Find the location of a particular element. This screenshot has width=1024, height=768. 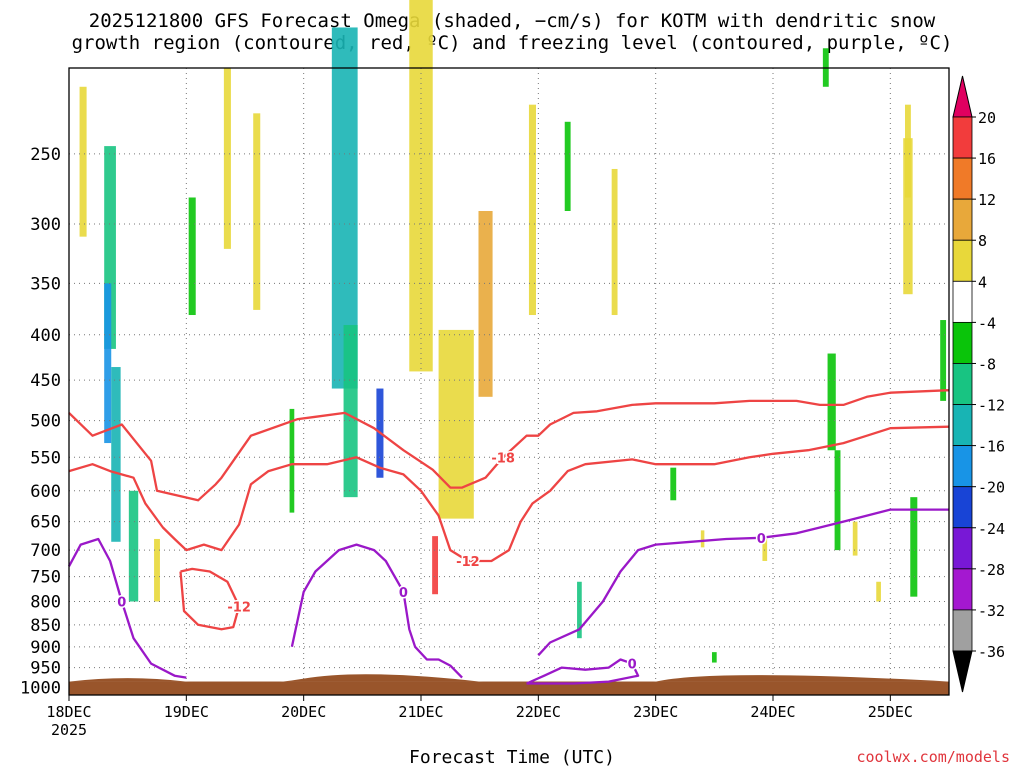

colorbar-top-arrow is located at coordinates (962, 96).